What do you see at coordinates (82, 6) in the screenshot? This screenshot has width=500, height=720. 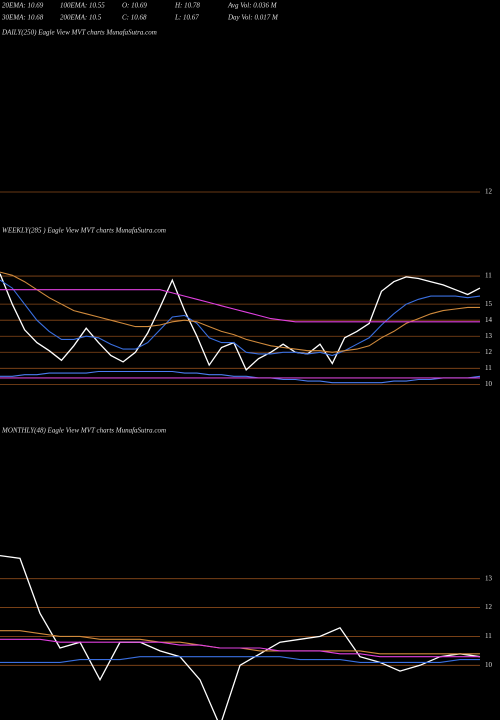 I see `header-cell: 100EMA: 10.55` at bounding box center [82, 6].